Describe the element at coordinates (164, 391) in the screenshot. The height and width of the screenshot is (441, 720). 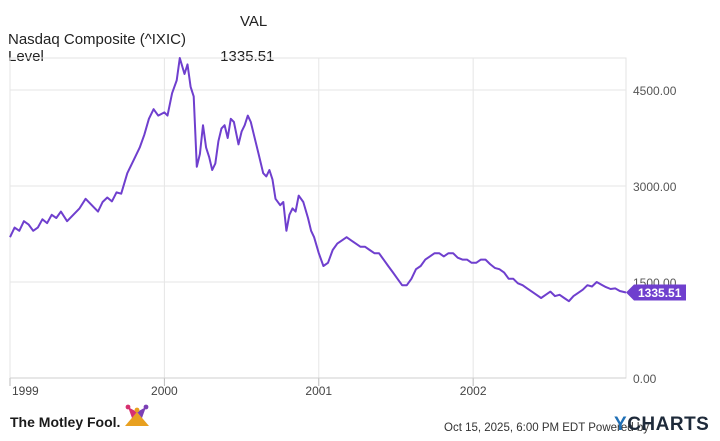
I see `x-tick-label: 2000` at that location.